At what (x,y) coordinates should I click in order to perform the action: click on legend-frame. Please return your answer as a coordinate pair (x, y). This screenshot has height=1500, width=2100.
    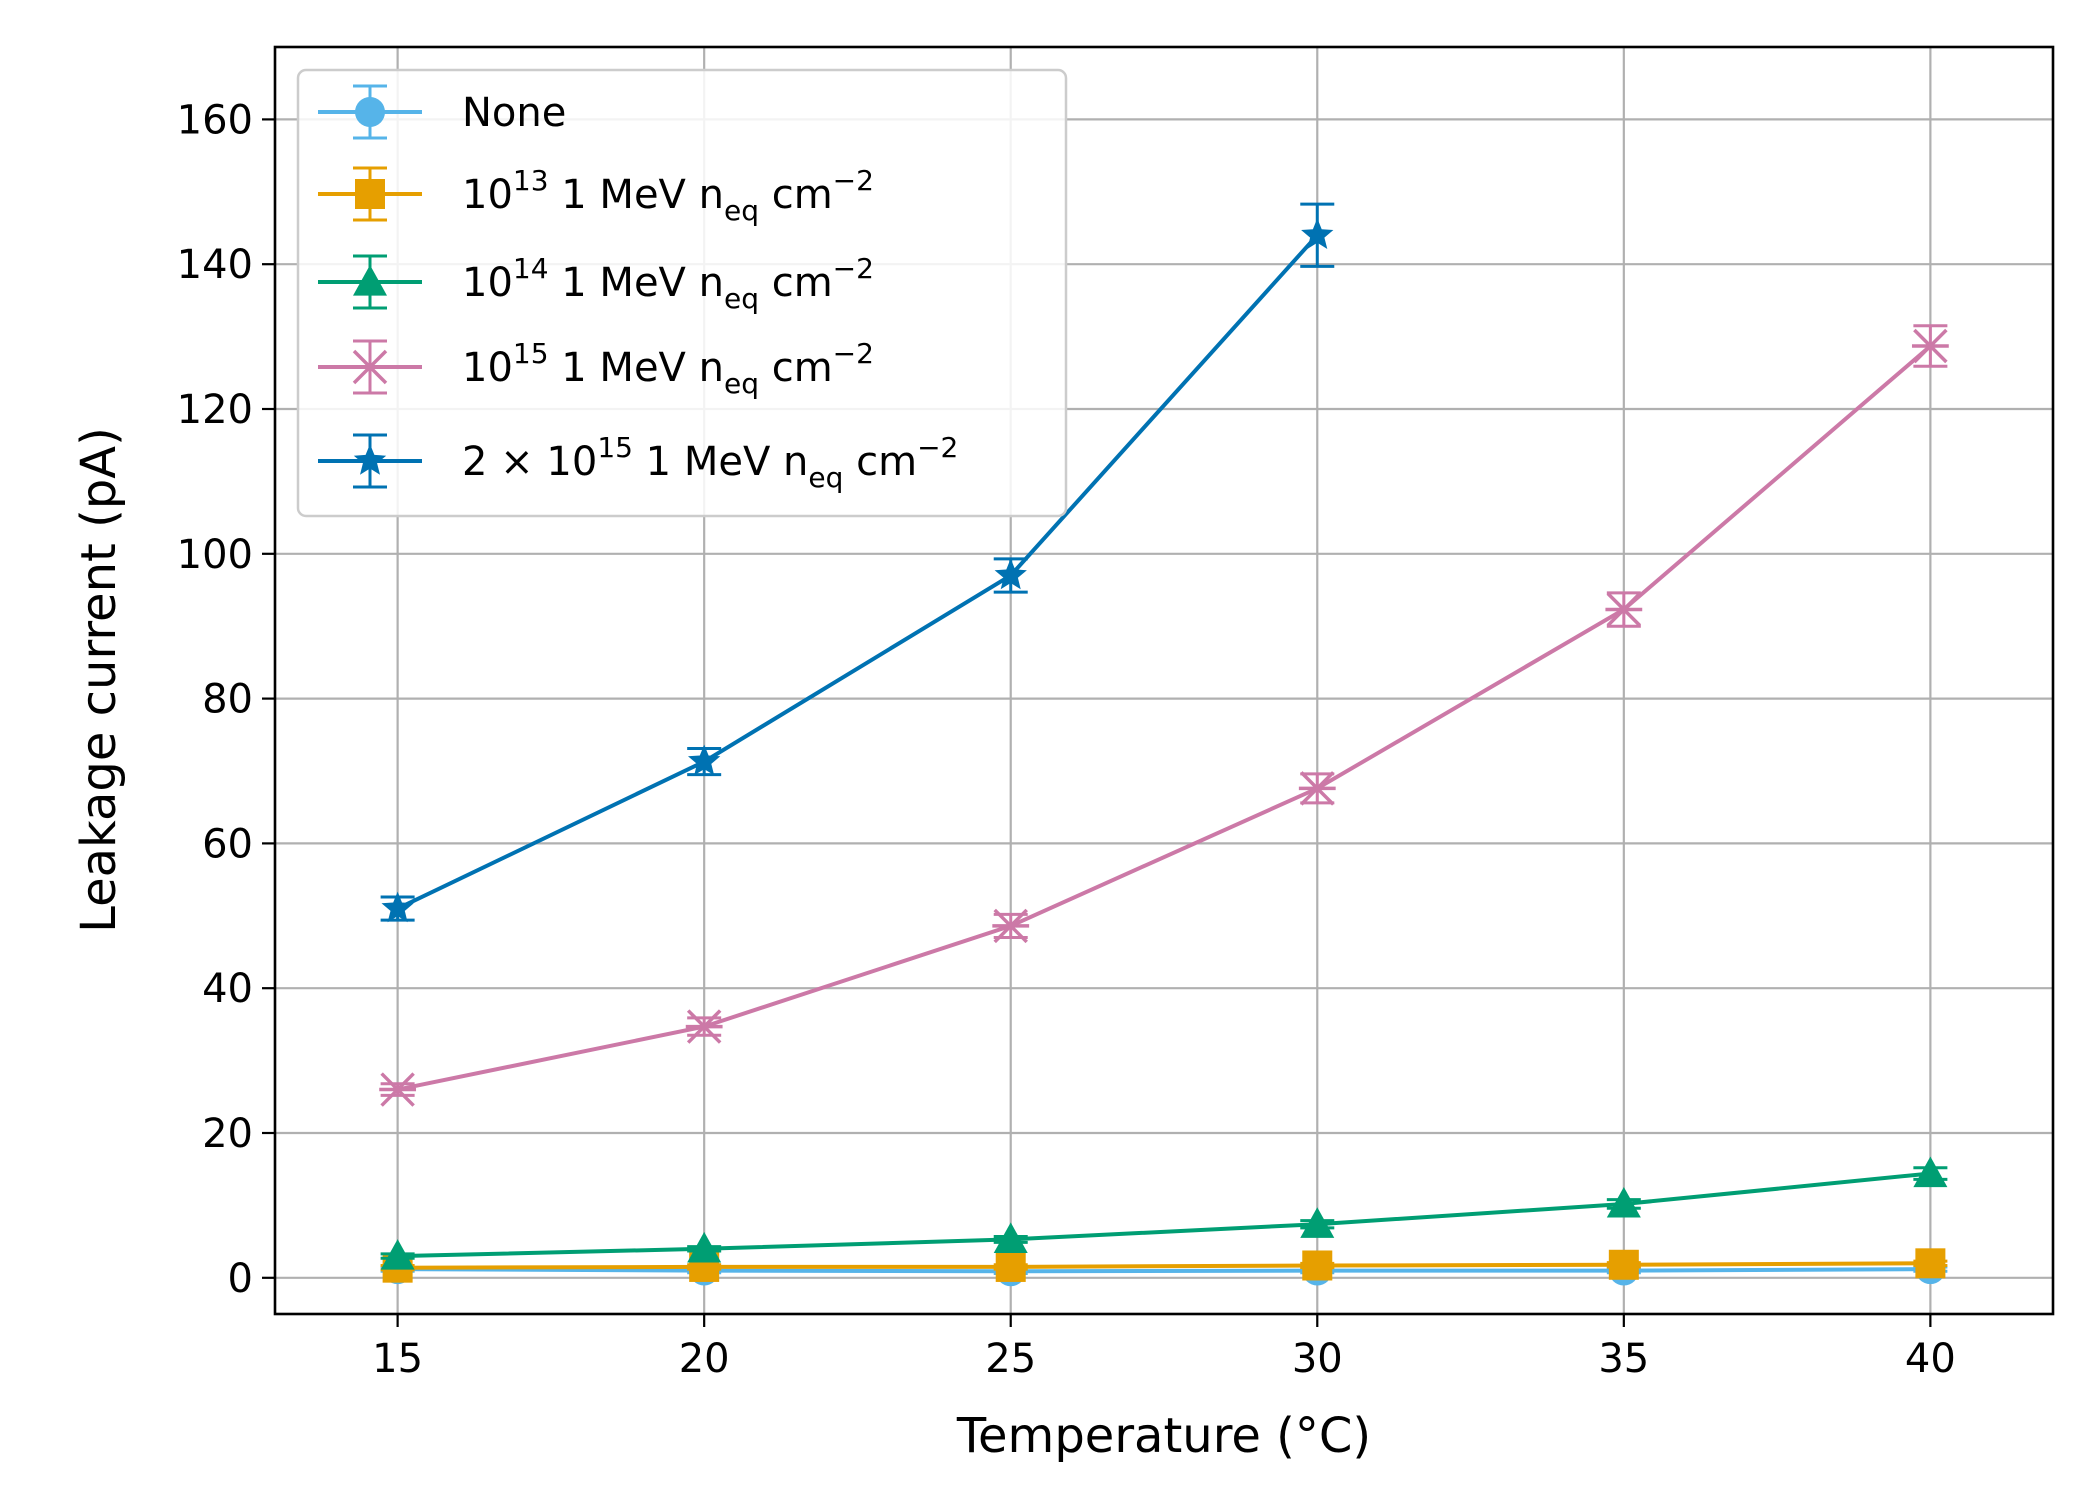
    Looking at the image, I should click on (682, 293).